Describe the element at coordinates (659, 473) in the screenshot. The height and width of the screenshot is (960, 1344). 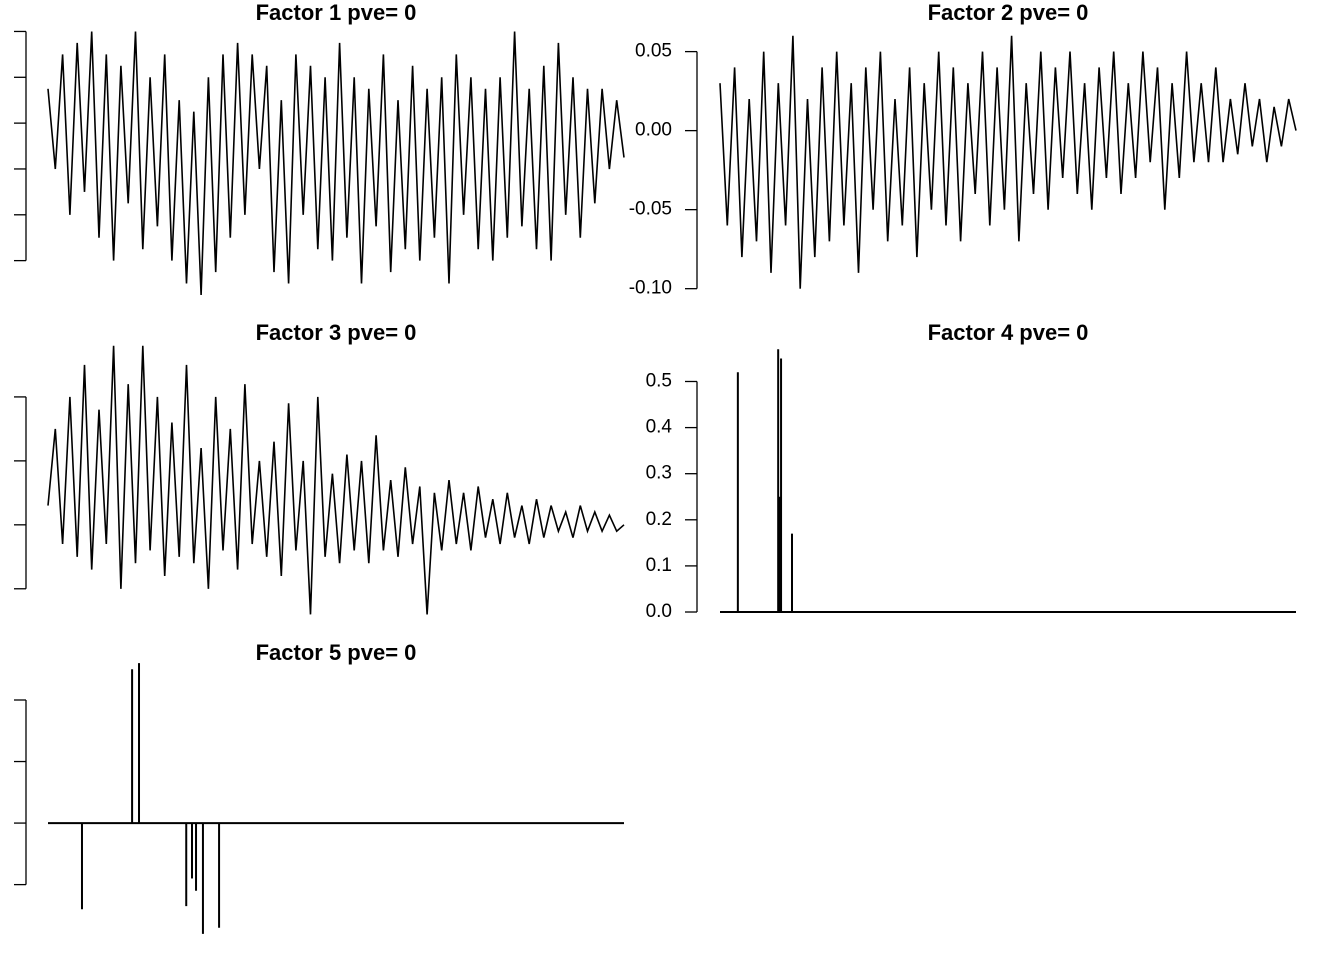
I see `y-tick-label: 0.3` at that location.